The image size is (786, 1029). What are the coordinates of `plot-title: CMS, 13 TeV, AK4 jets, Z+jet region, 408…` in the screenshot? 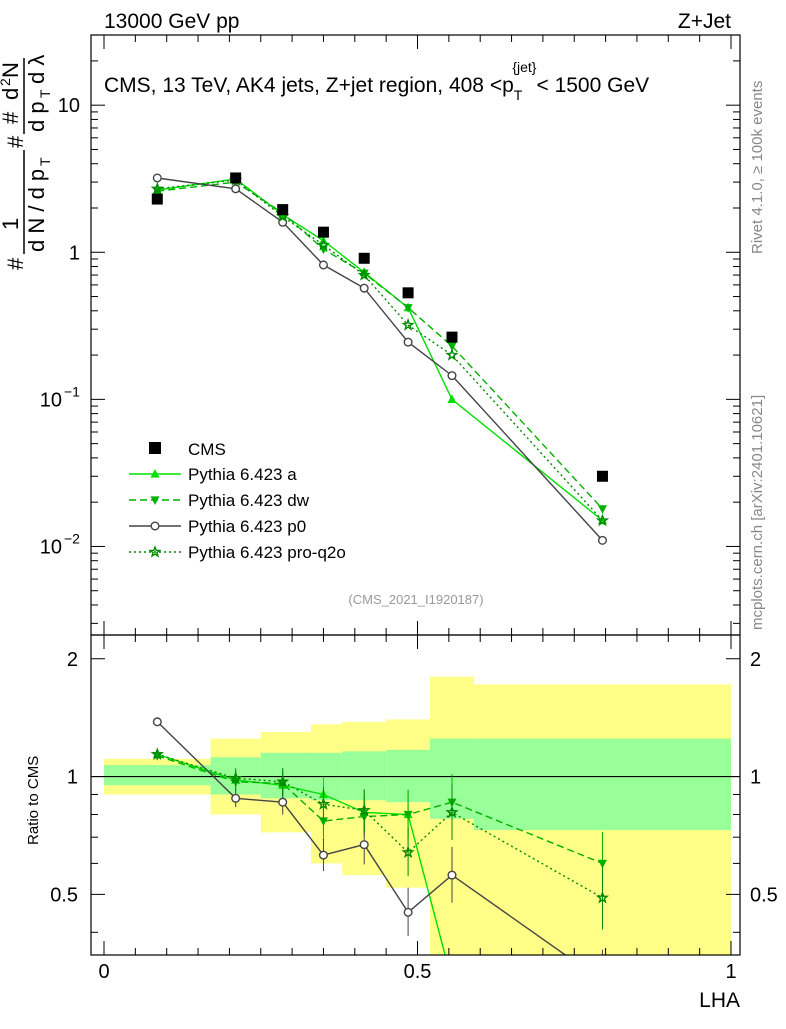 It's located at (376, 81).